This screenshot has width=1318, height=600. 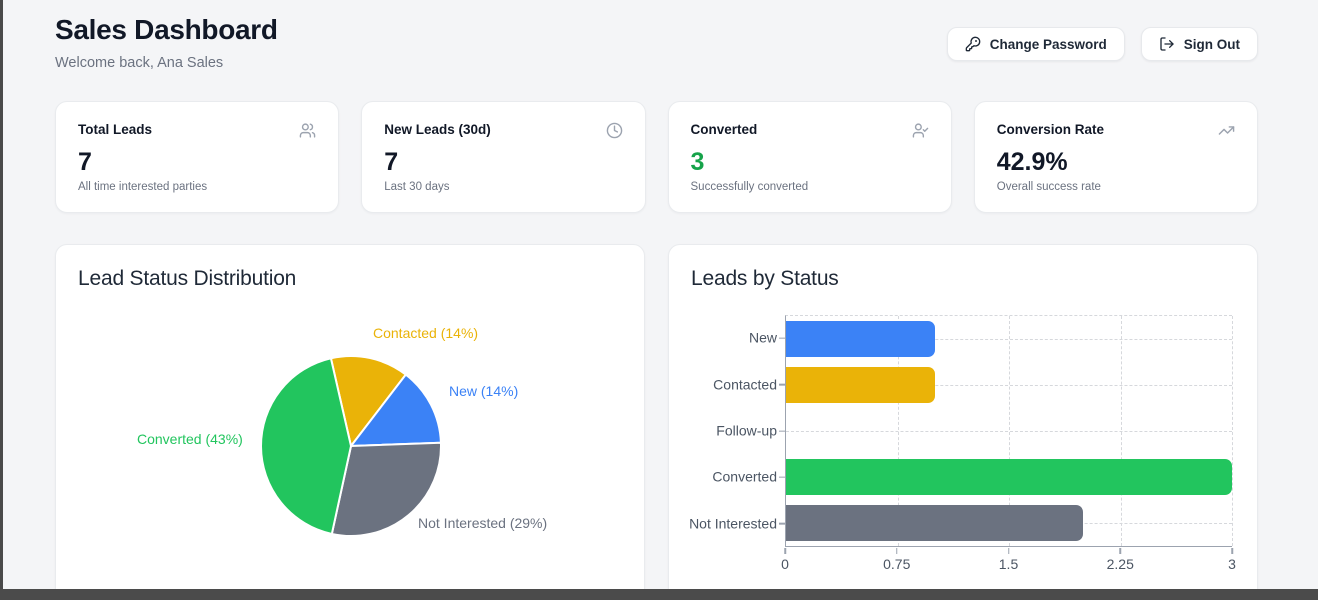 I want to click on welcome-subtitle: Welcome back, Ana Sales, so click(x=139, y=63).